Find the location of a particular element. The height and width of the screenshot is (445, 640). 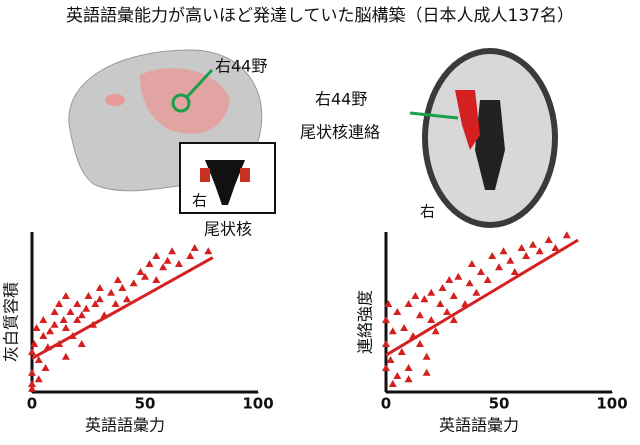

brain-lateral is located at coordinates (172, 131).